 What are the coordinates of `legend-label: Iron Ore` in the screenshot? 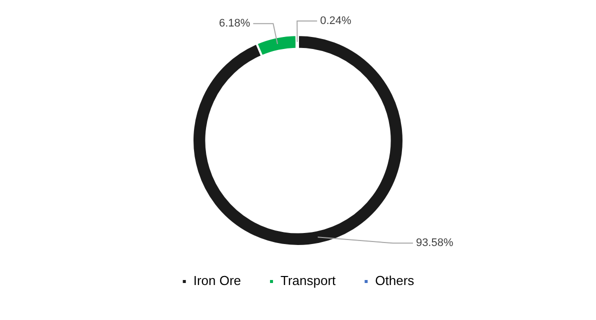 It's located at (217, 280).